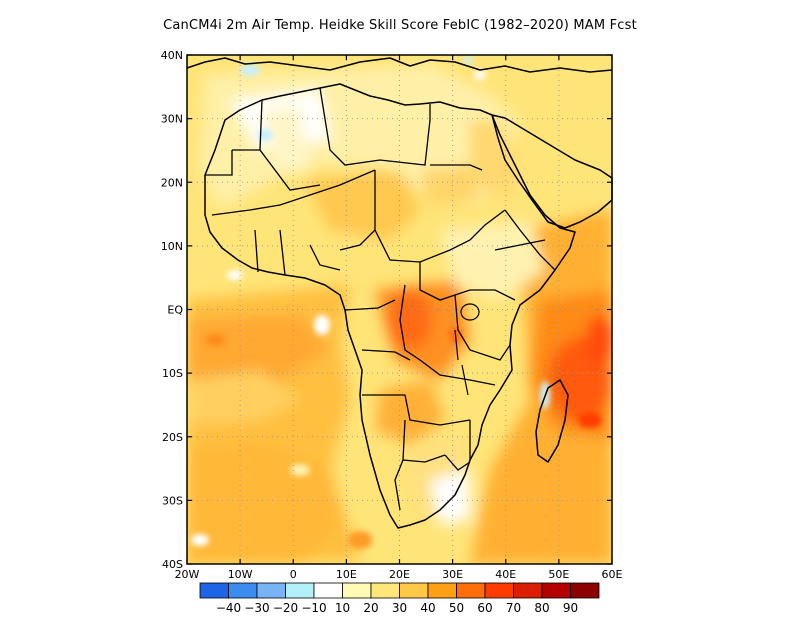 The width and height of the screenshot is (800, 618). Describe the element at coordinates (285, 608) in the screenshot. I see `colorbar-label: −20` at that location.